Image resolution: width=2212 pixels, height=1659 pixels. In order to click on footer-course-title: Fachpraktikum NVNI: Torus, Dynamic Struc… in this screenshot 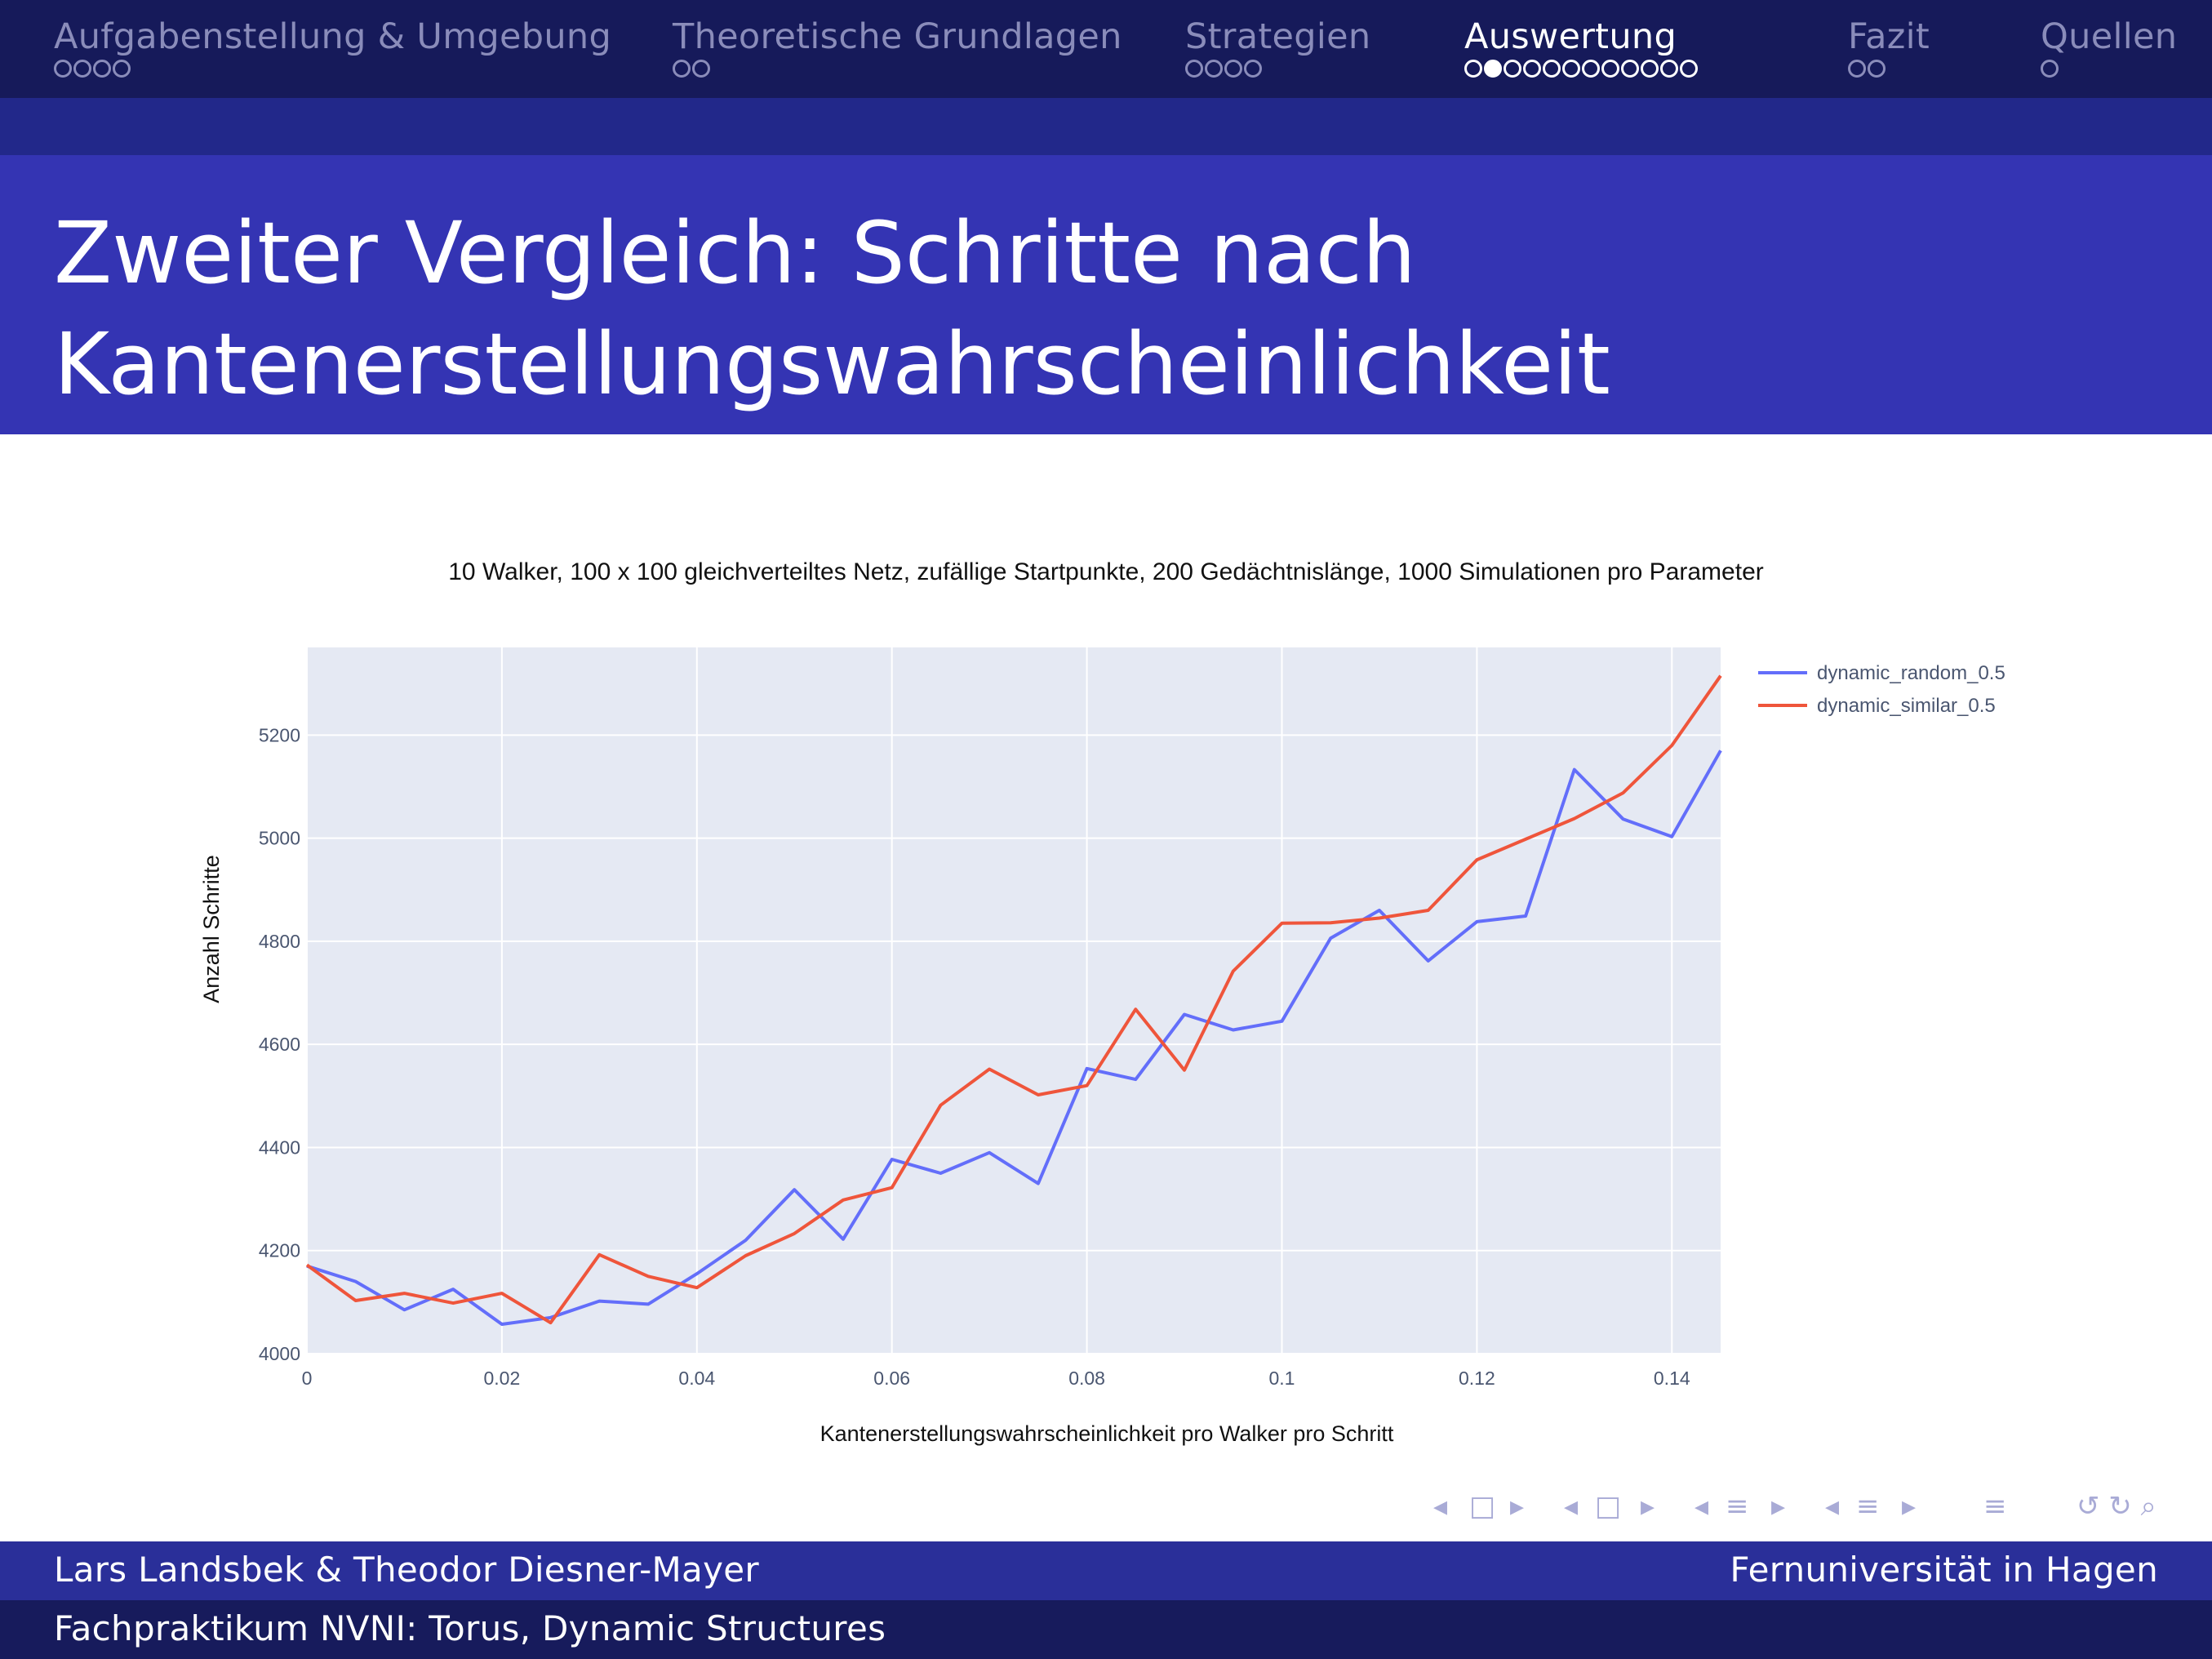, I will do `click(470, 1628)`.